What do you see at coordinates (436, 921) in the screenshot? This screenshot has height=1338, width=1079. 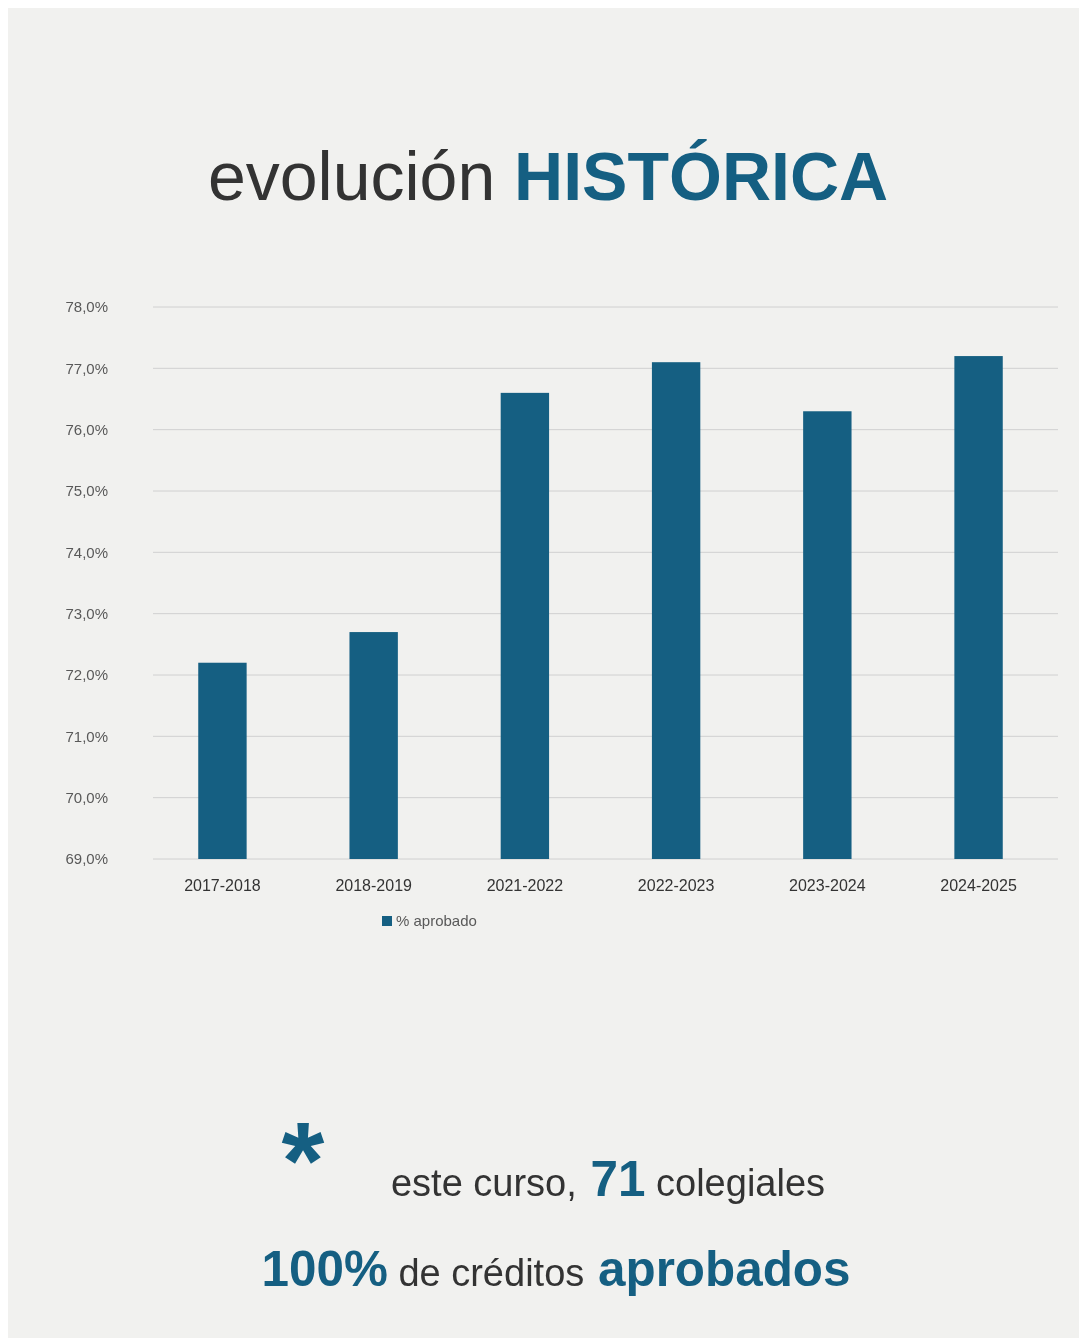 I see `legend-label: % aprobado` at bounding box center [436, 921].